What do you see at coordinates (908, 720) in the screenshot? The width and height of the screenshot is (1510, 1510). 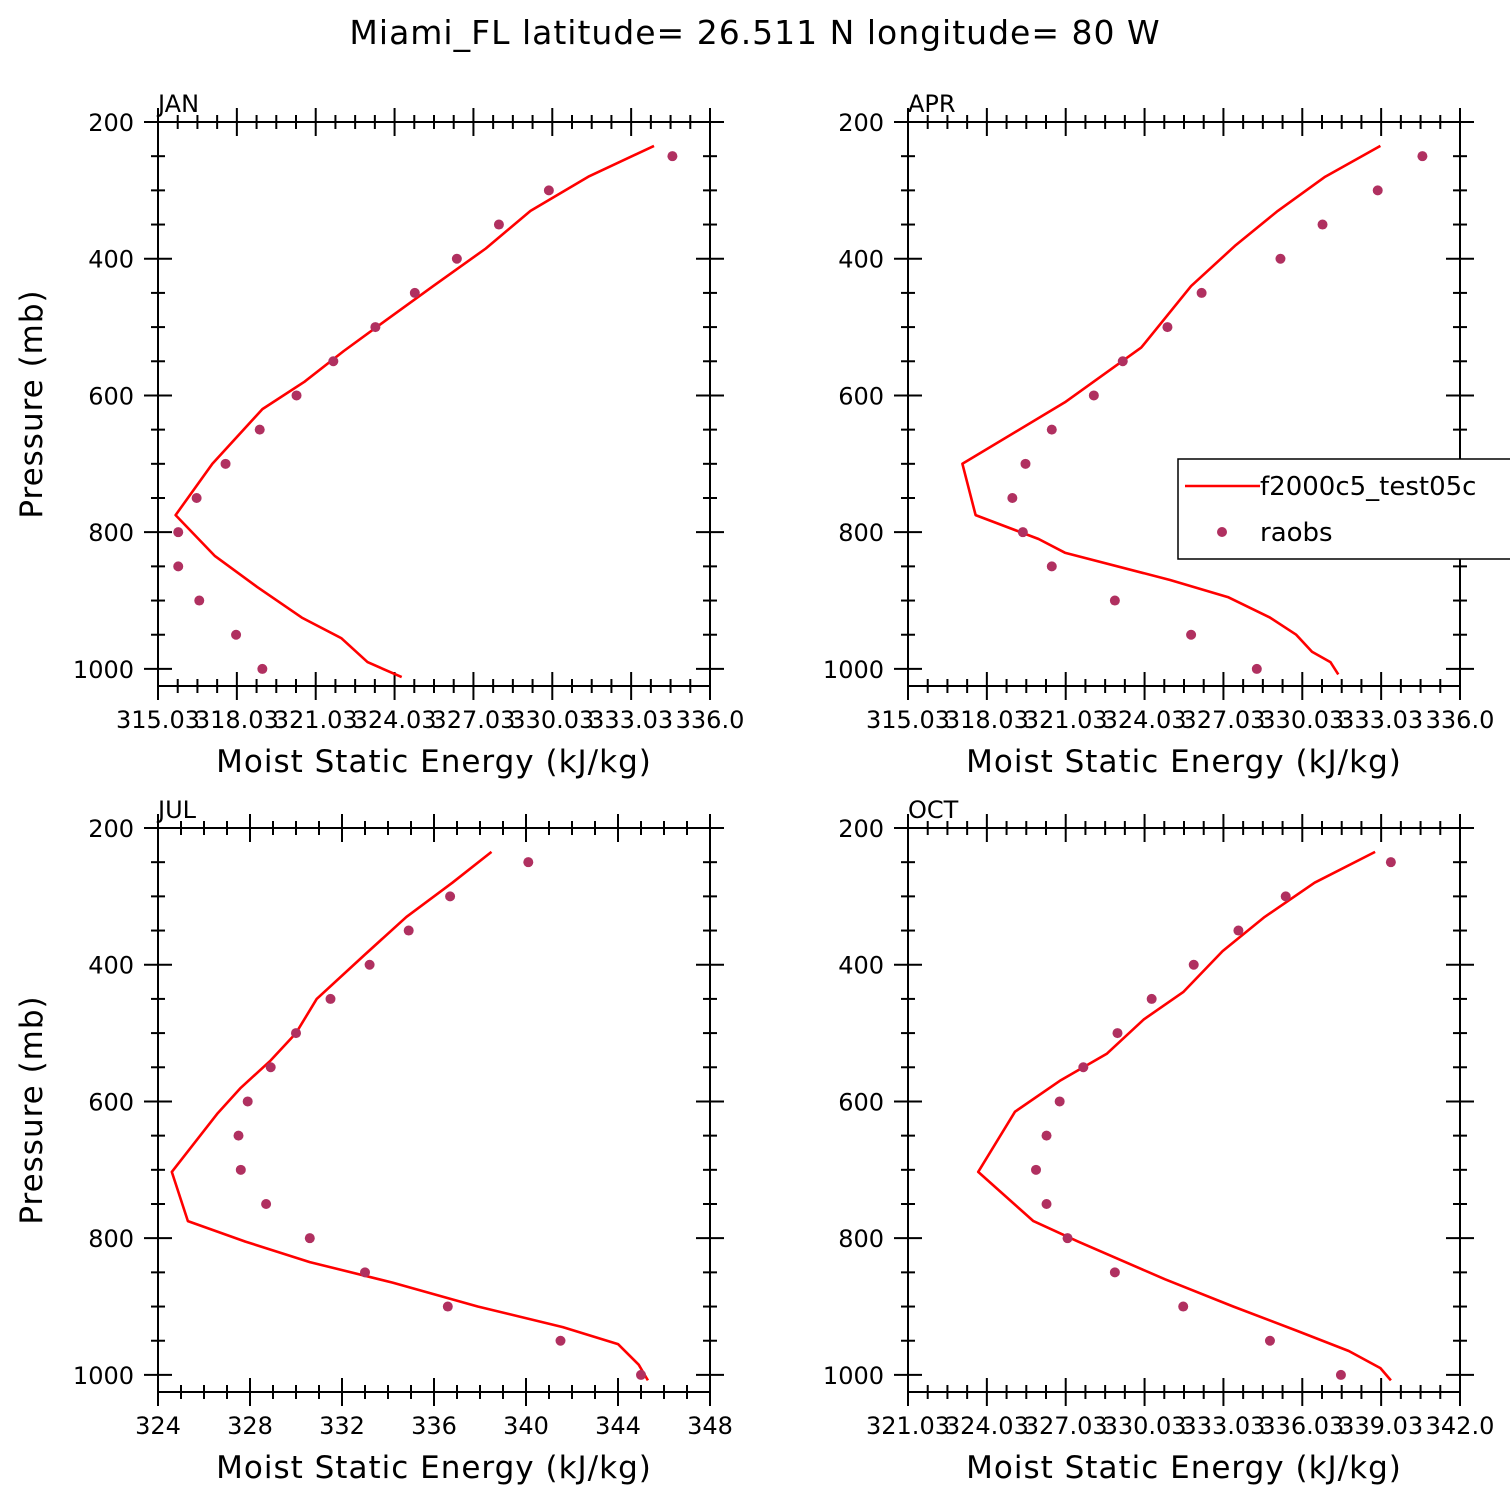 I see `x-tick-label: 315.03` at bounding box center [908, 720].